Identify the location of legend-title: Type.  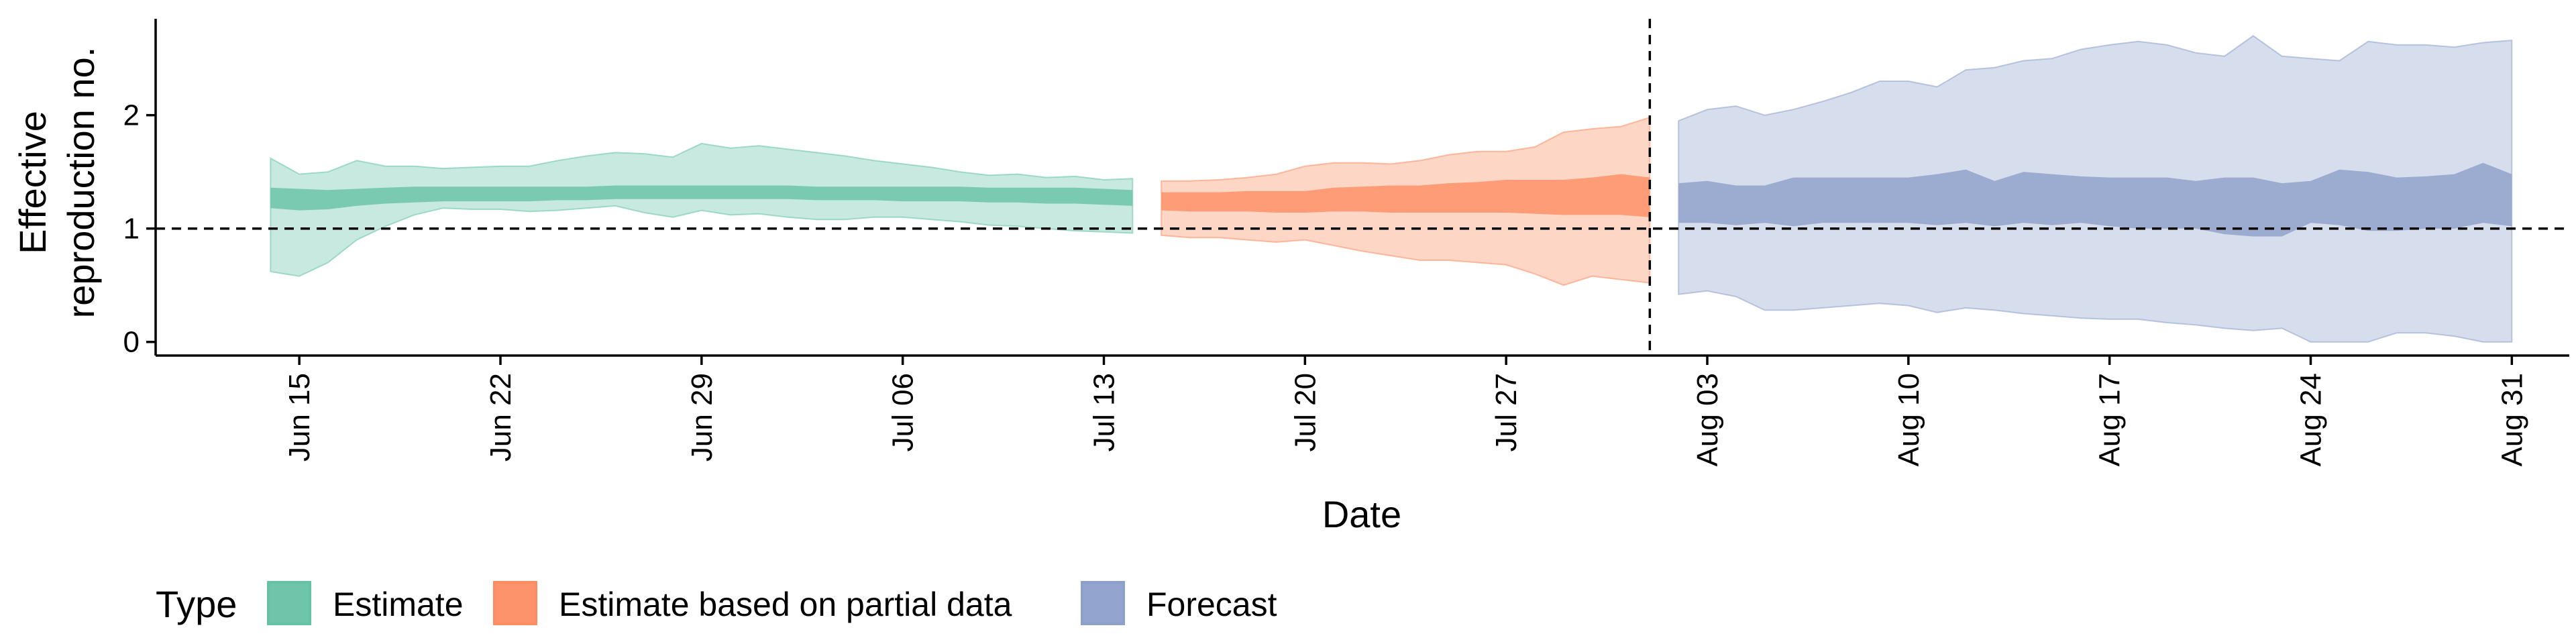
(196, 604).